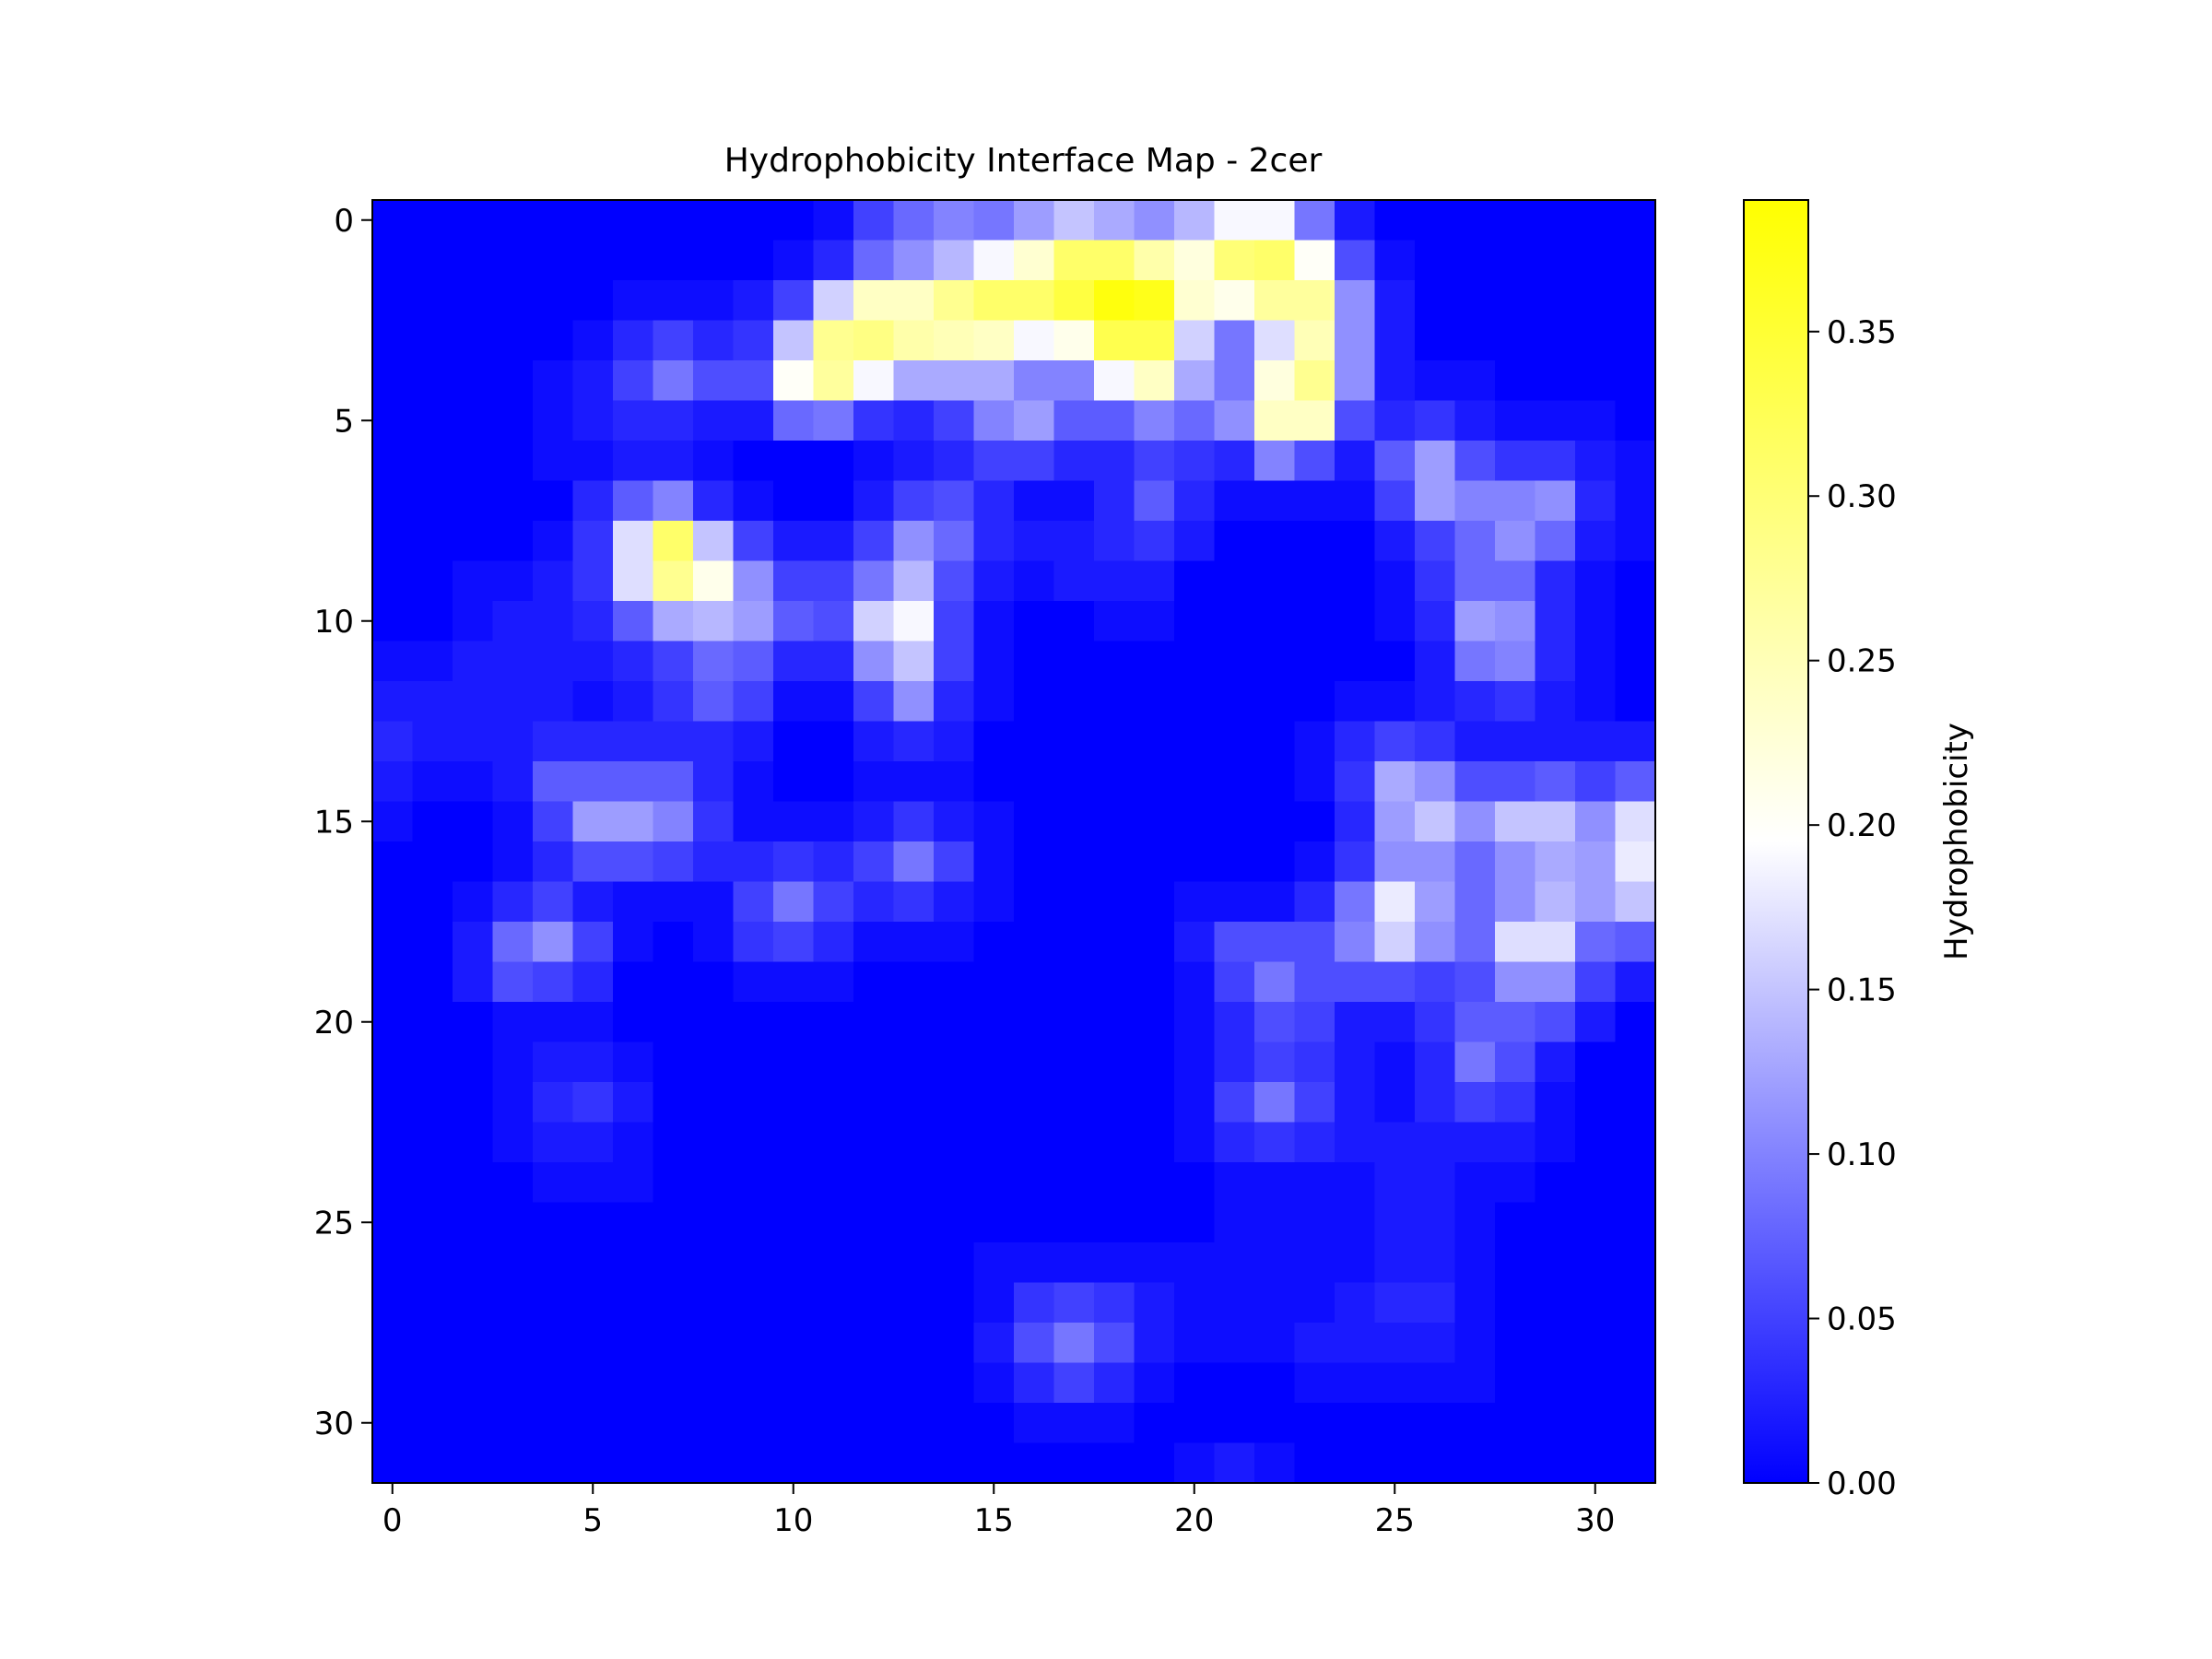  I want to click on x-tick-label: 10, so click(793, 1520).